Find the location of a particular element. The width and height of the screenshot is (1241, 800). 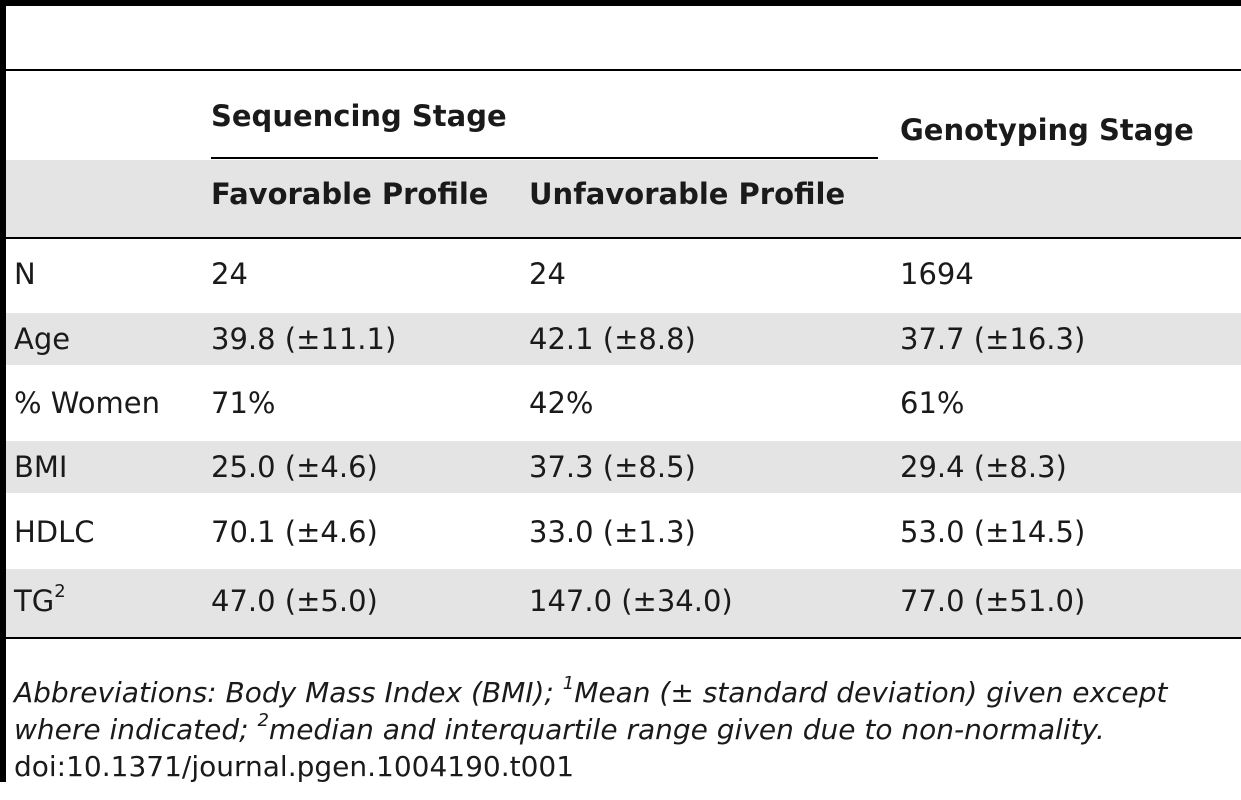

left-border is located at coordinates (3, 391).